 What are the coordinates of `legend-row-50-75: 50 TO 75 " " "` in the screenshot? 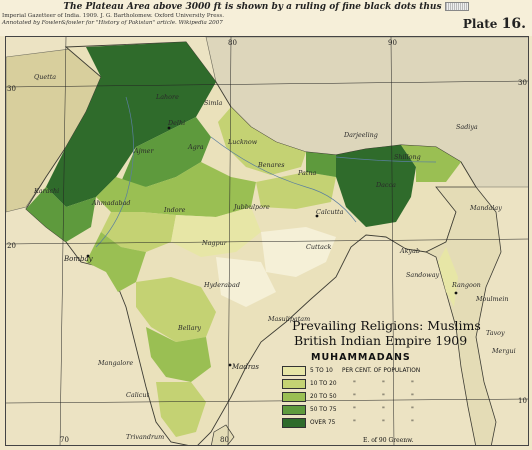 It's located at (354, 409).